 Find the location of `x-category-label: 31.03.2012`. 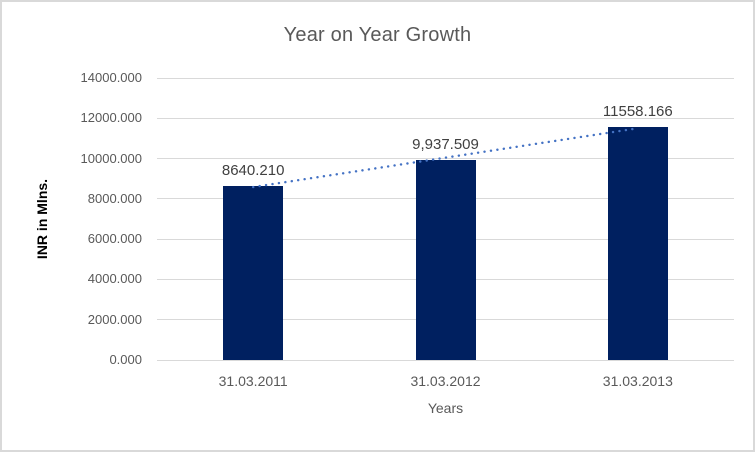

x-category-label: 31.03.2012 is located at coordinates (445, 381).